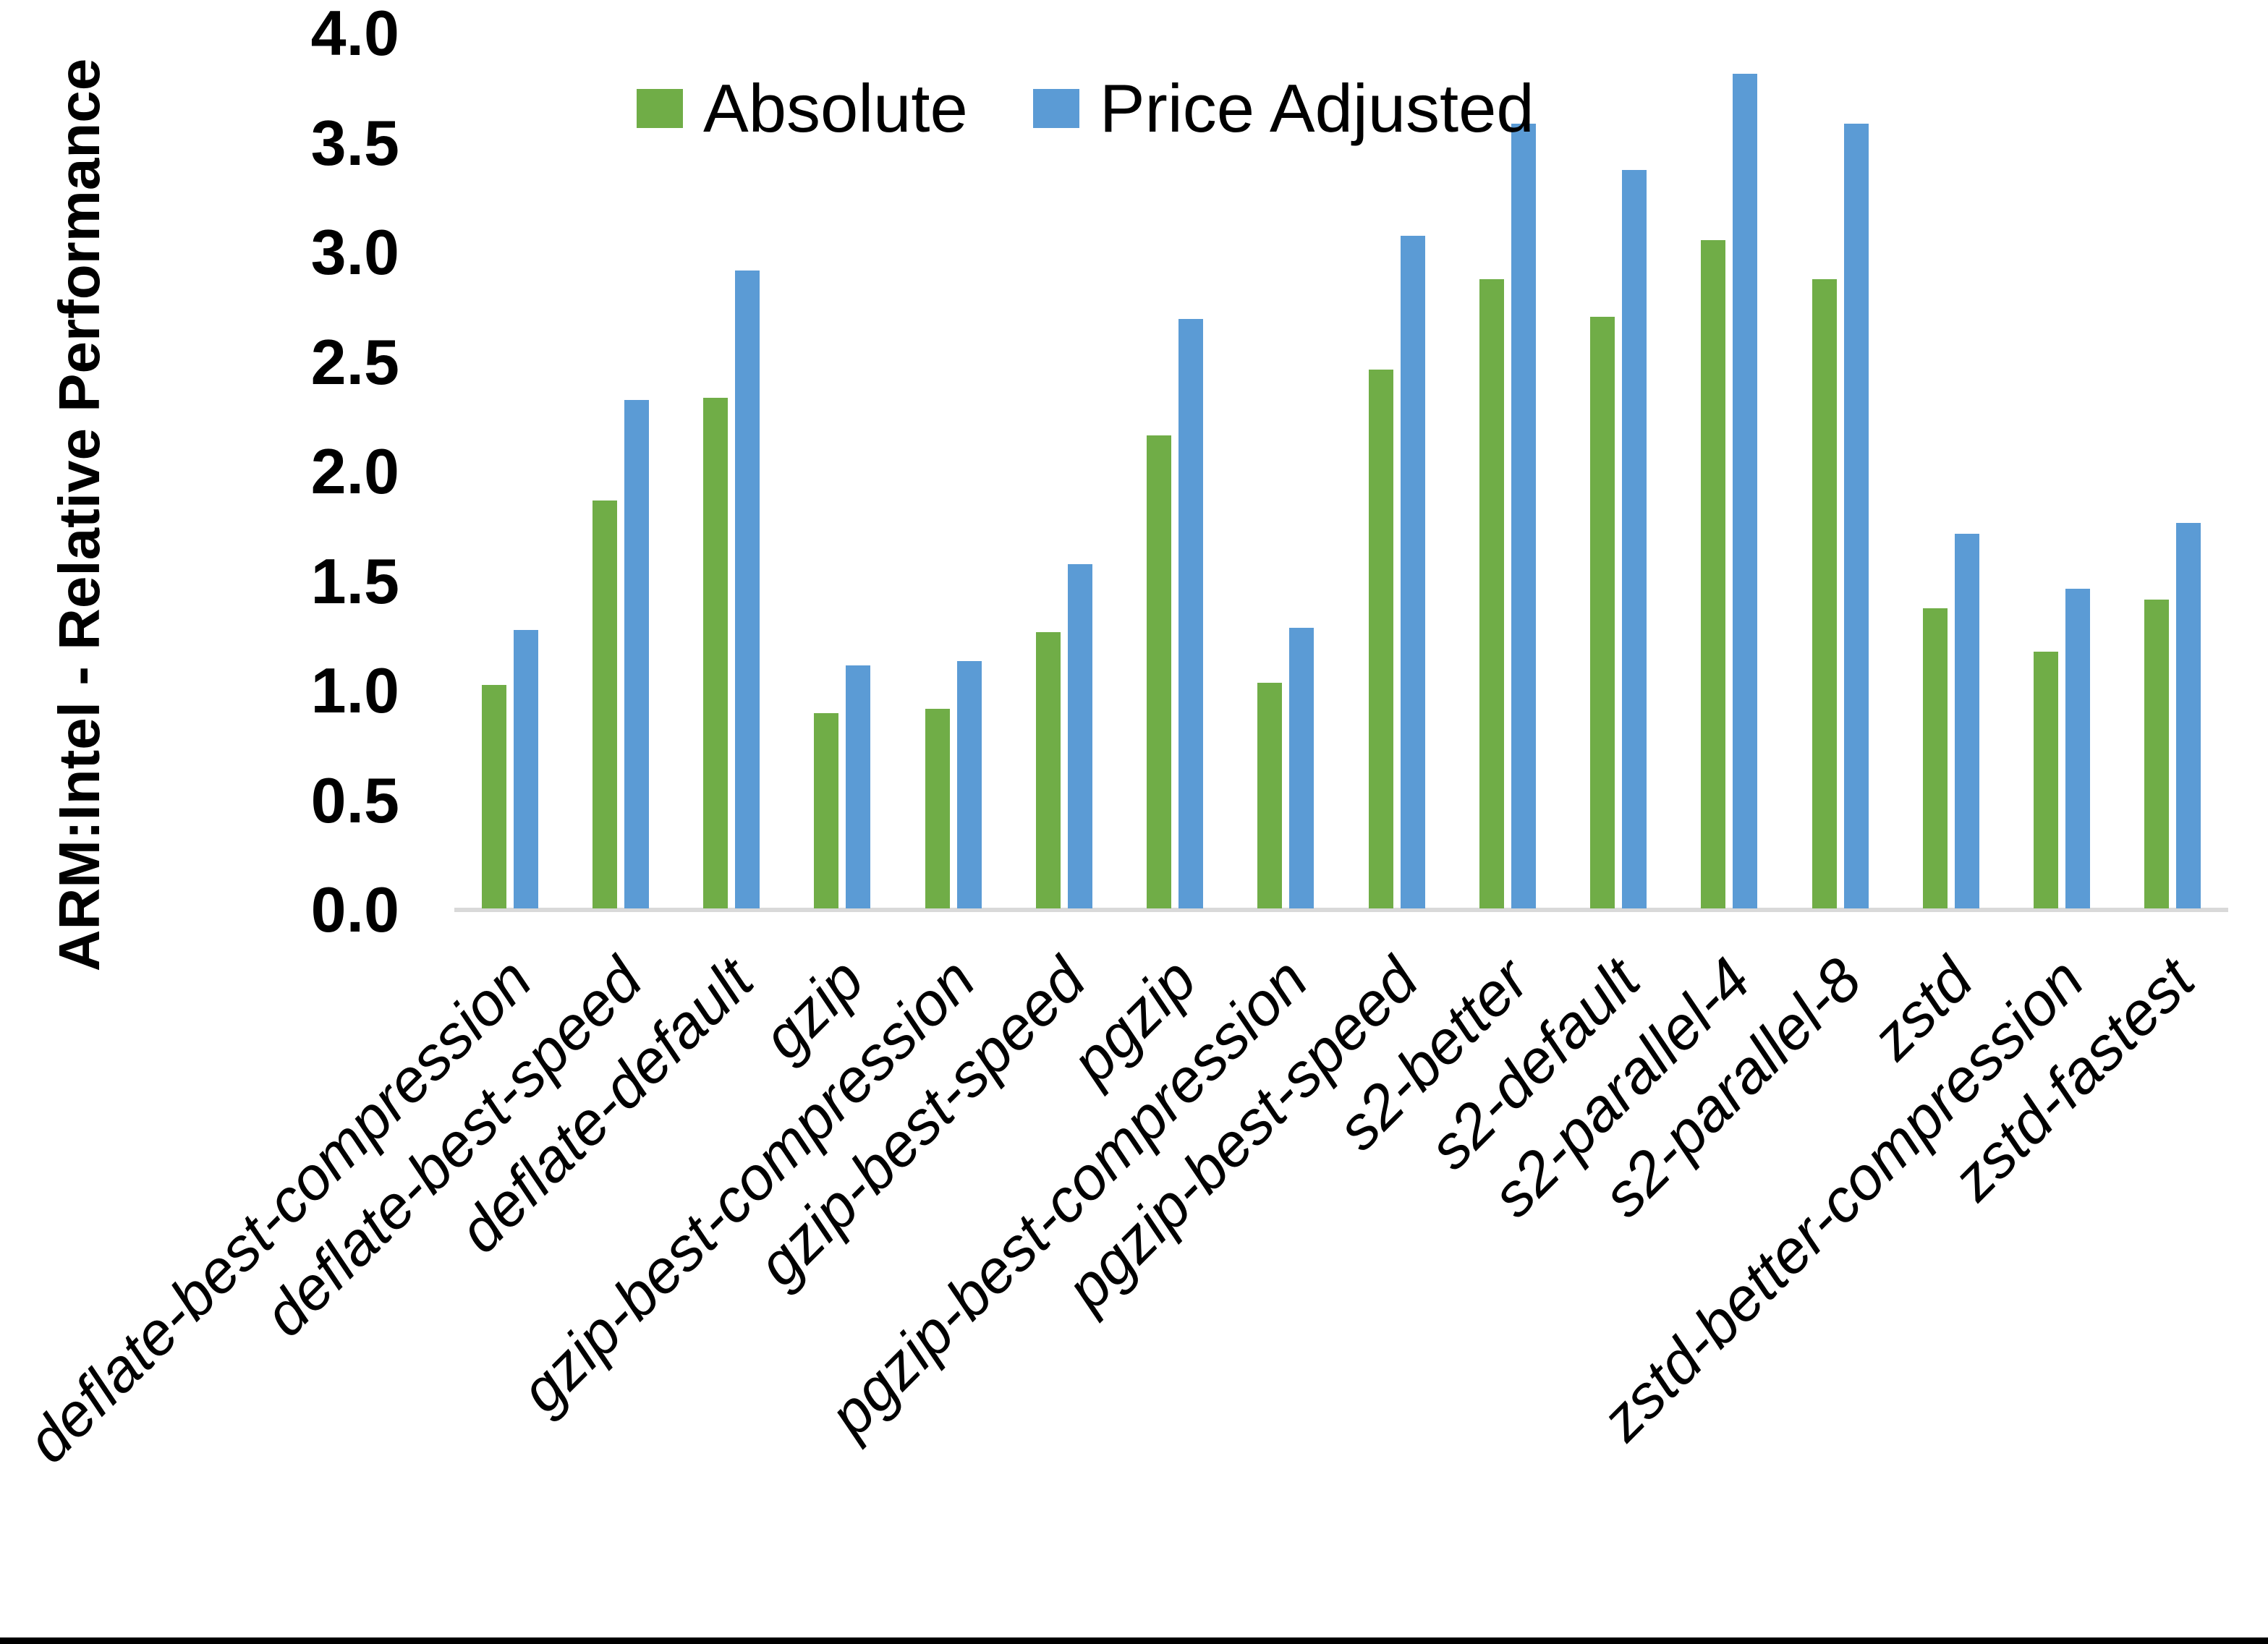  Describe the element at coordinates (2156, 754) in the screenshot. I see `bar-absolute-zstd-fastest` at that location.